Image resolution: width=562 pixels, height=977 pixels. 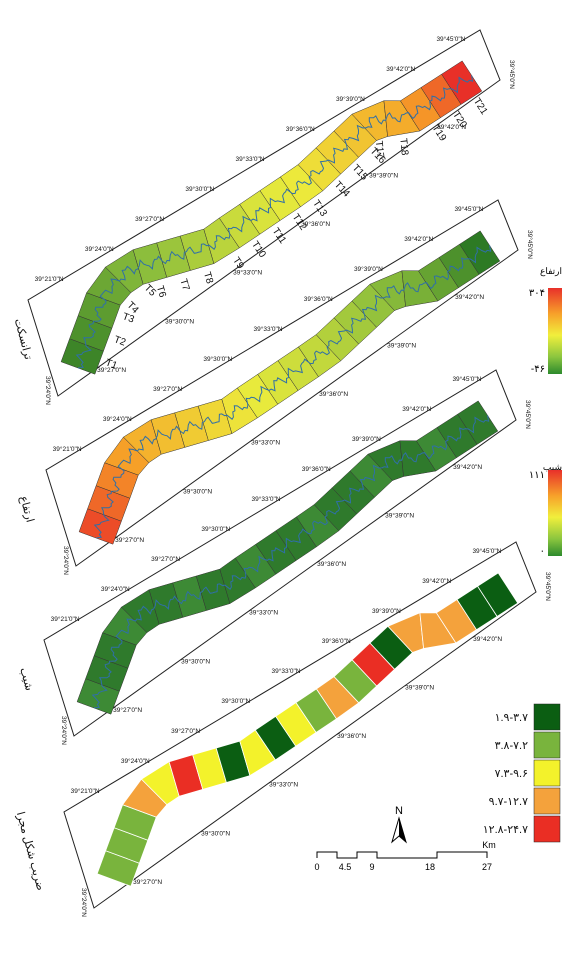 What do you see at coordinates (508, 802) in the screenshot?
I see `legend-class-label: ۹.۷-۱۲.۷` at bounding box center [508, 802].